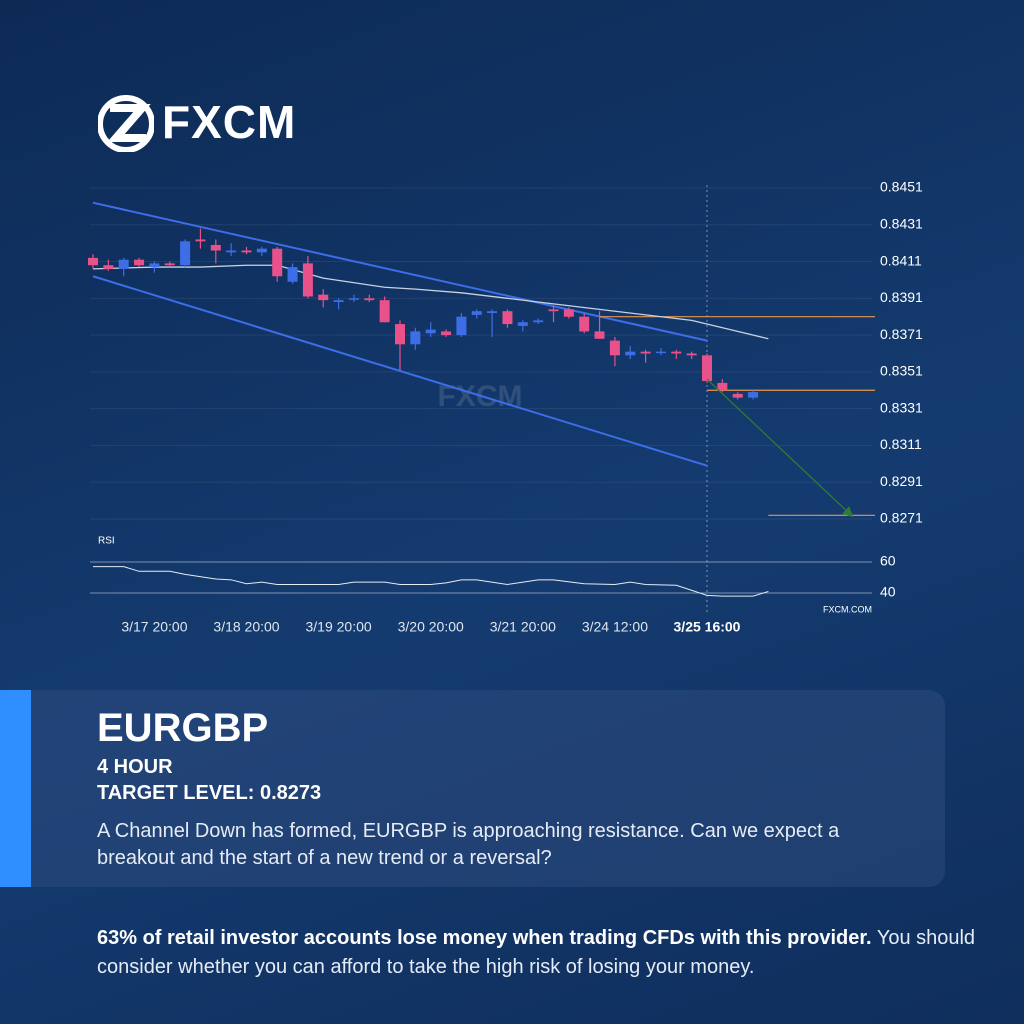 The width and height of the screenshot is (1024, 1024). What do you see at coordinates (229, 122) in the screenshot?
I see `logo-text: FXCM` at bounding box center [229, 122].